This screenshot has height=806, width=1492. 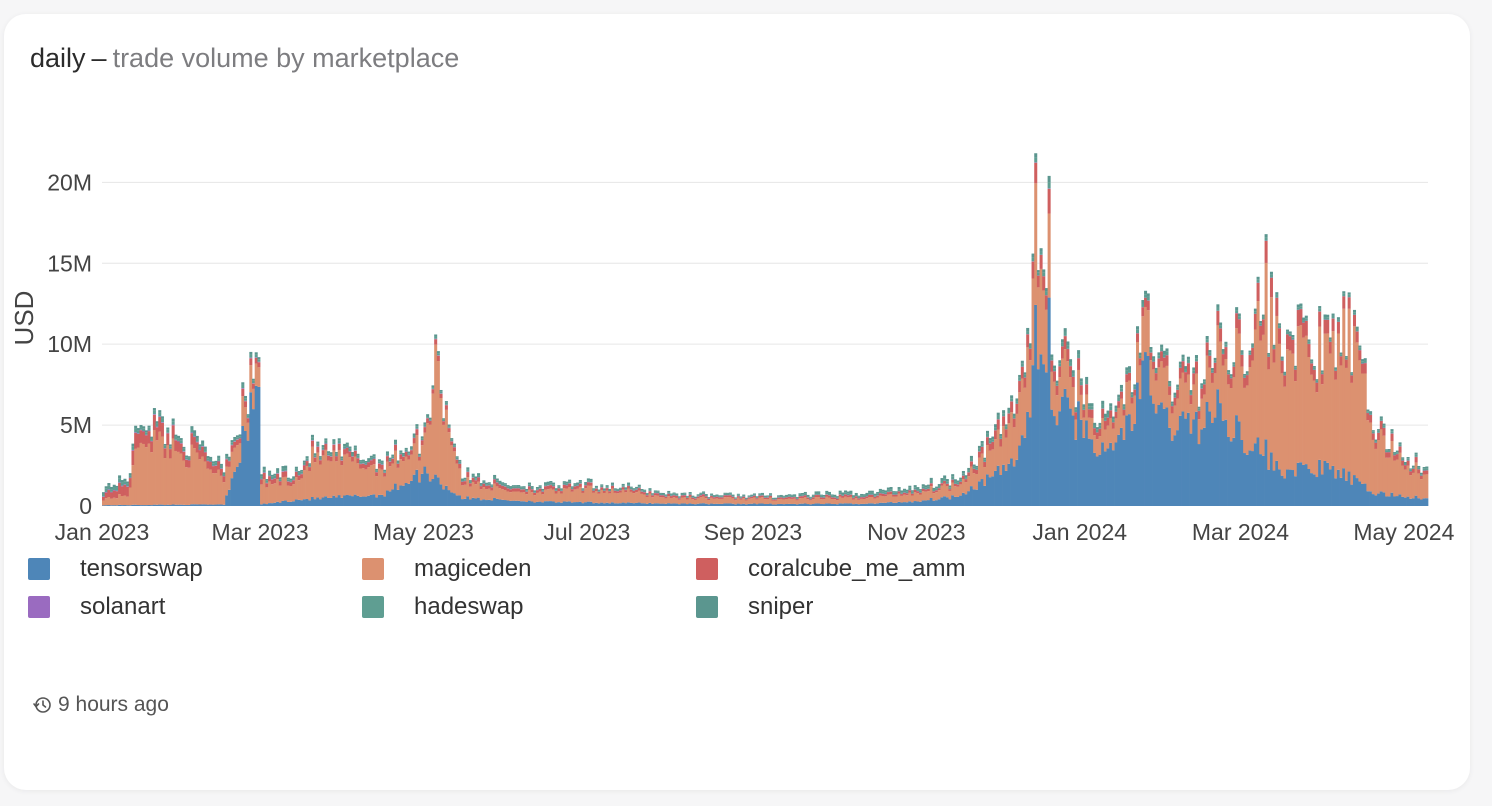 What do you see at coordinates (446, 568) in the screenshot?
I see `legend-item-magiceden: magiceden` at bounding box center [446, 568].